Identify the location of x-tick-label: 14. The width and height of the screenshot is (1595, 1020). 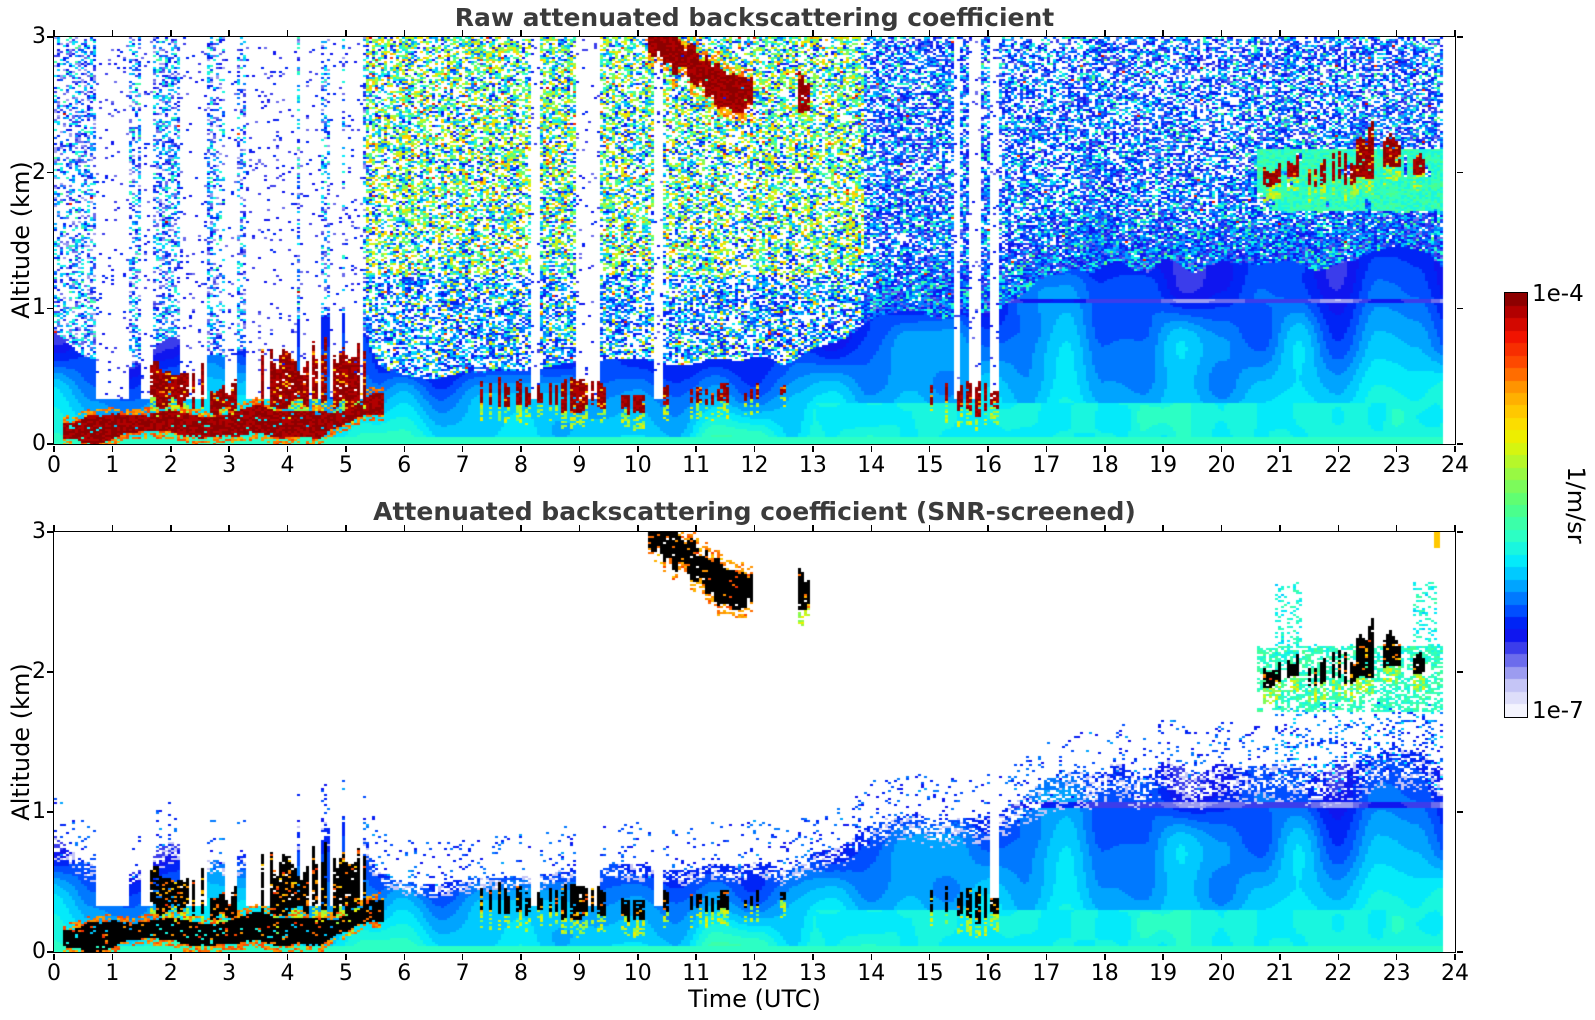
(871, 465).